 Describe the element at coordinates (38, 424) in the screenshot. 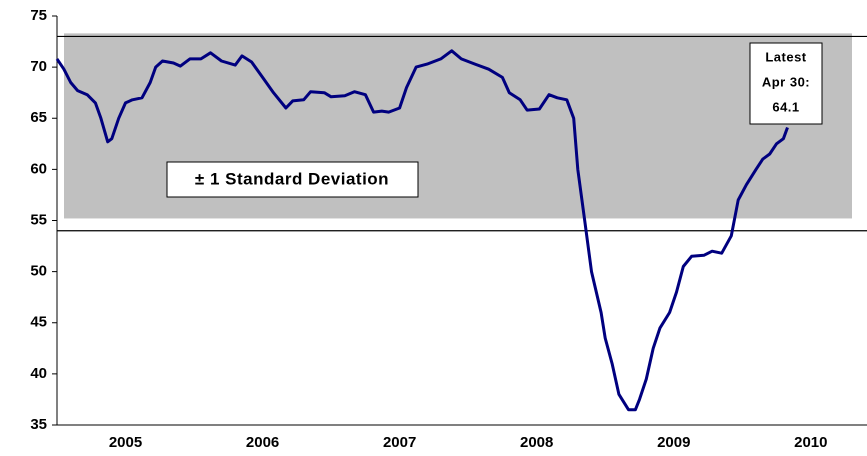

I see `y-tick-label: 35` at that location.